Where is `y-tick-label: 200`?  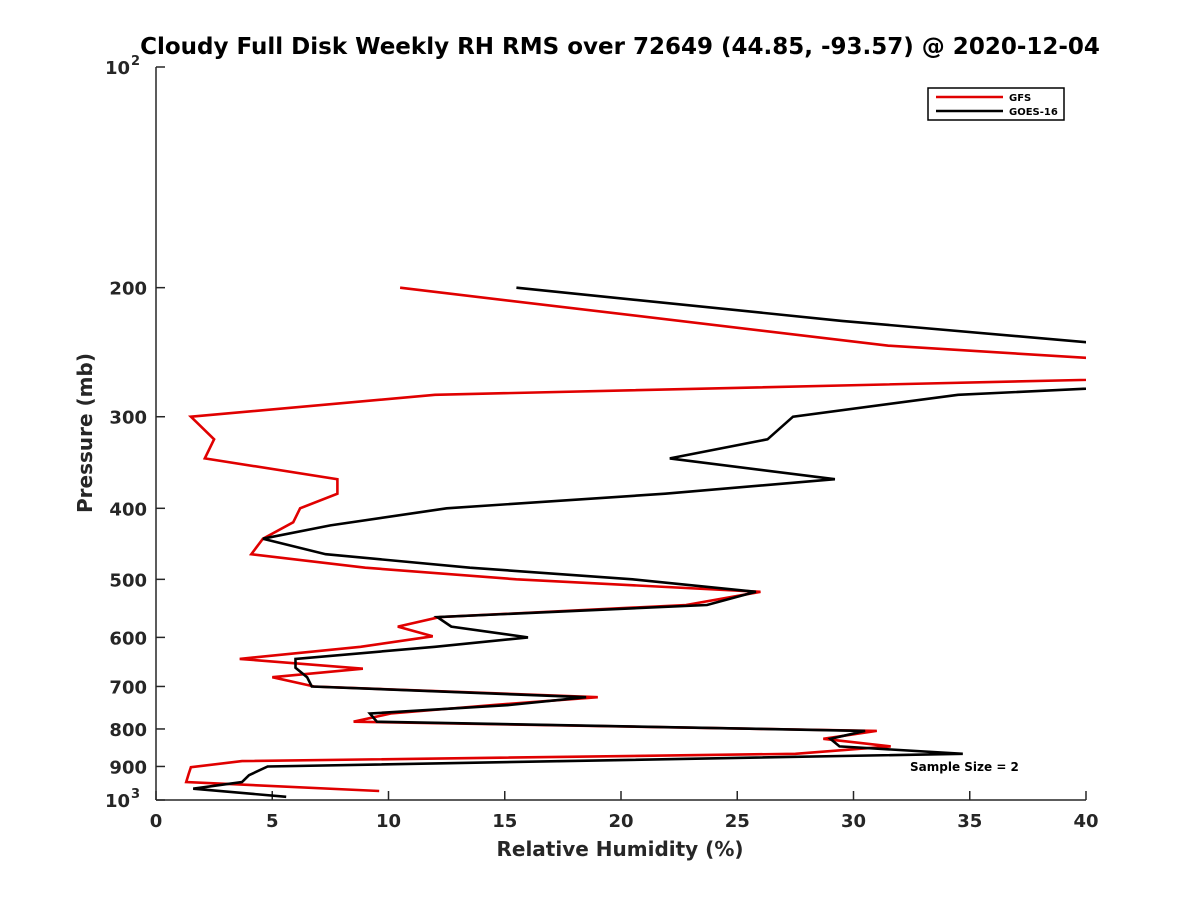
y-tick-label: 200 is located at coordinates (128, 289).